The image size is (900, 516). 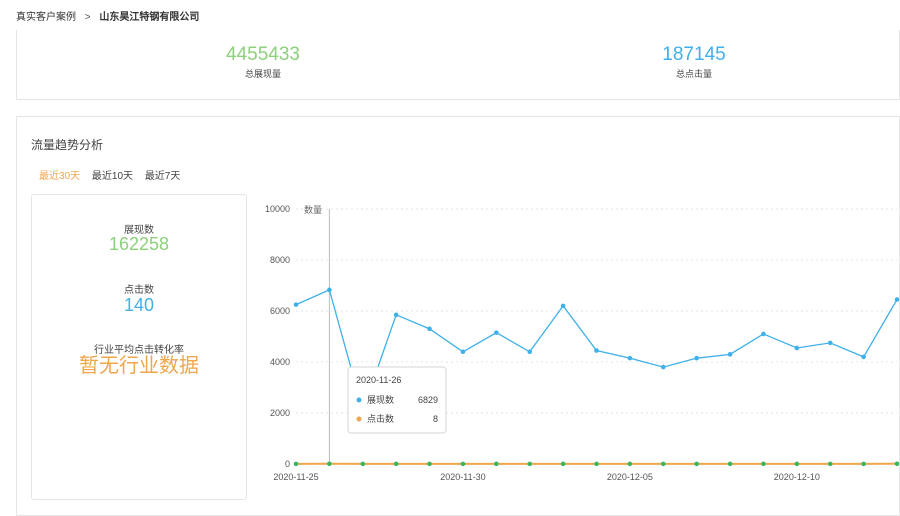 What do you see at coordinates (694, 55) in the screenshot?
I see `total-clicks-value: 187145` at bounding box center [694, 55].